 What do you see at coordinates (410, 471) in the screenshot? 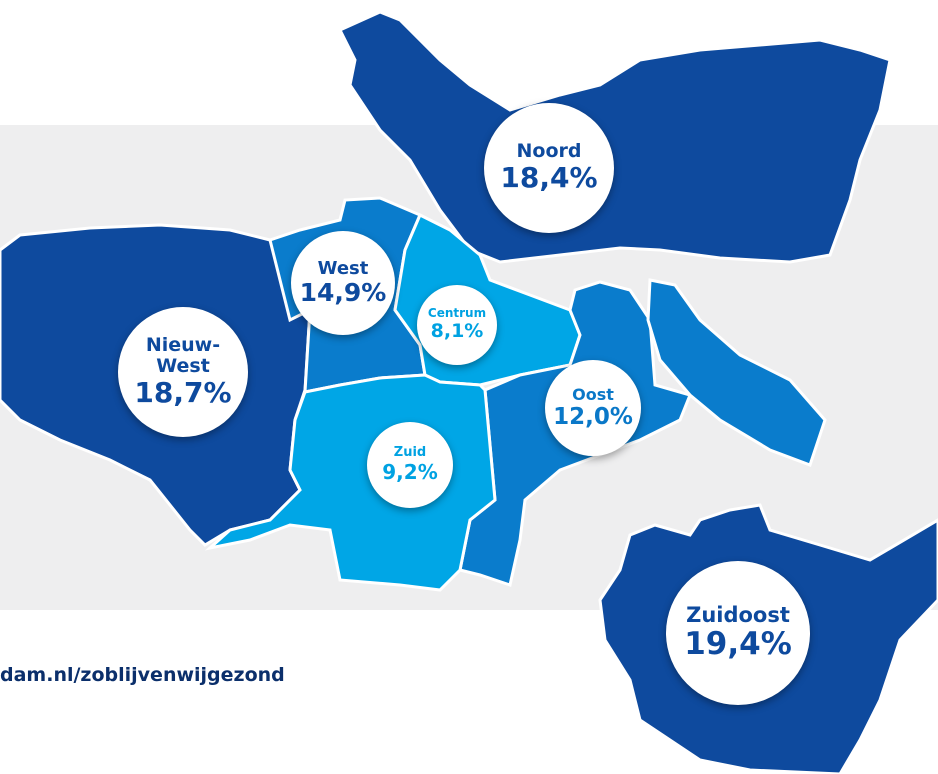
I see `district-value: 9,2%` at bounding box center [410, 471].